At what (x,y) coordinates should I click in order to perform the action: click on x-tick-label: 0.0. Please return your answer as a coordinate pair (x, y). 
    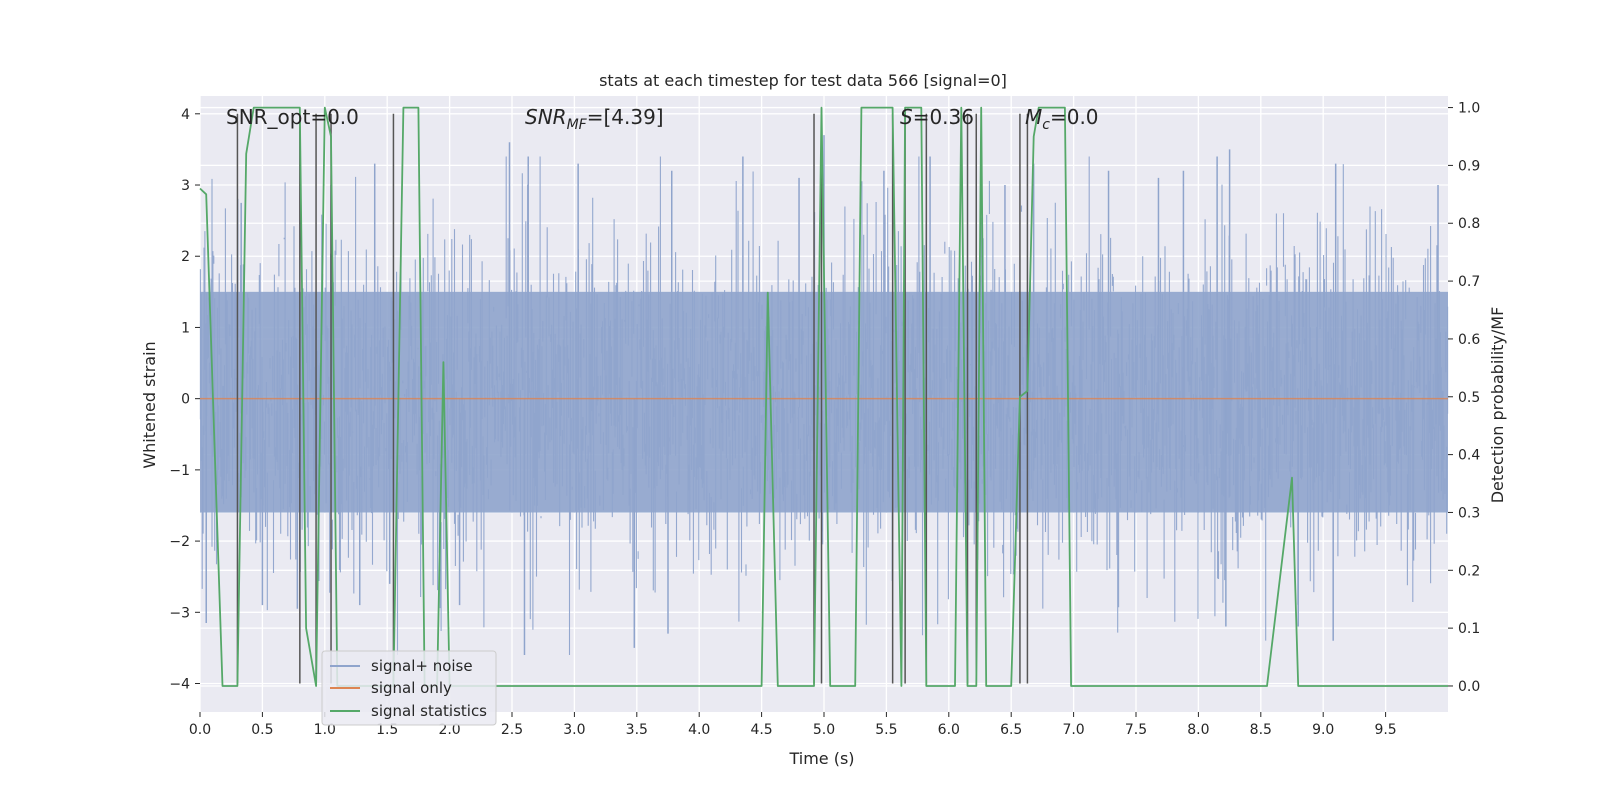
    Looking at the image, I should click on (200, 730).